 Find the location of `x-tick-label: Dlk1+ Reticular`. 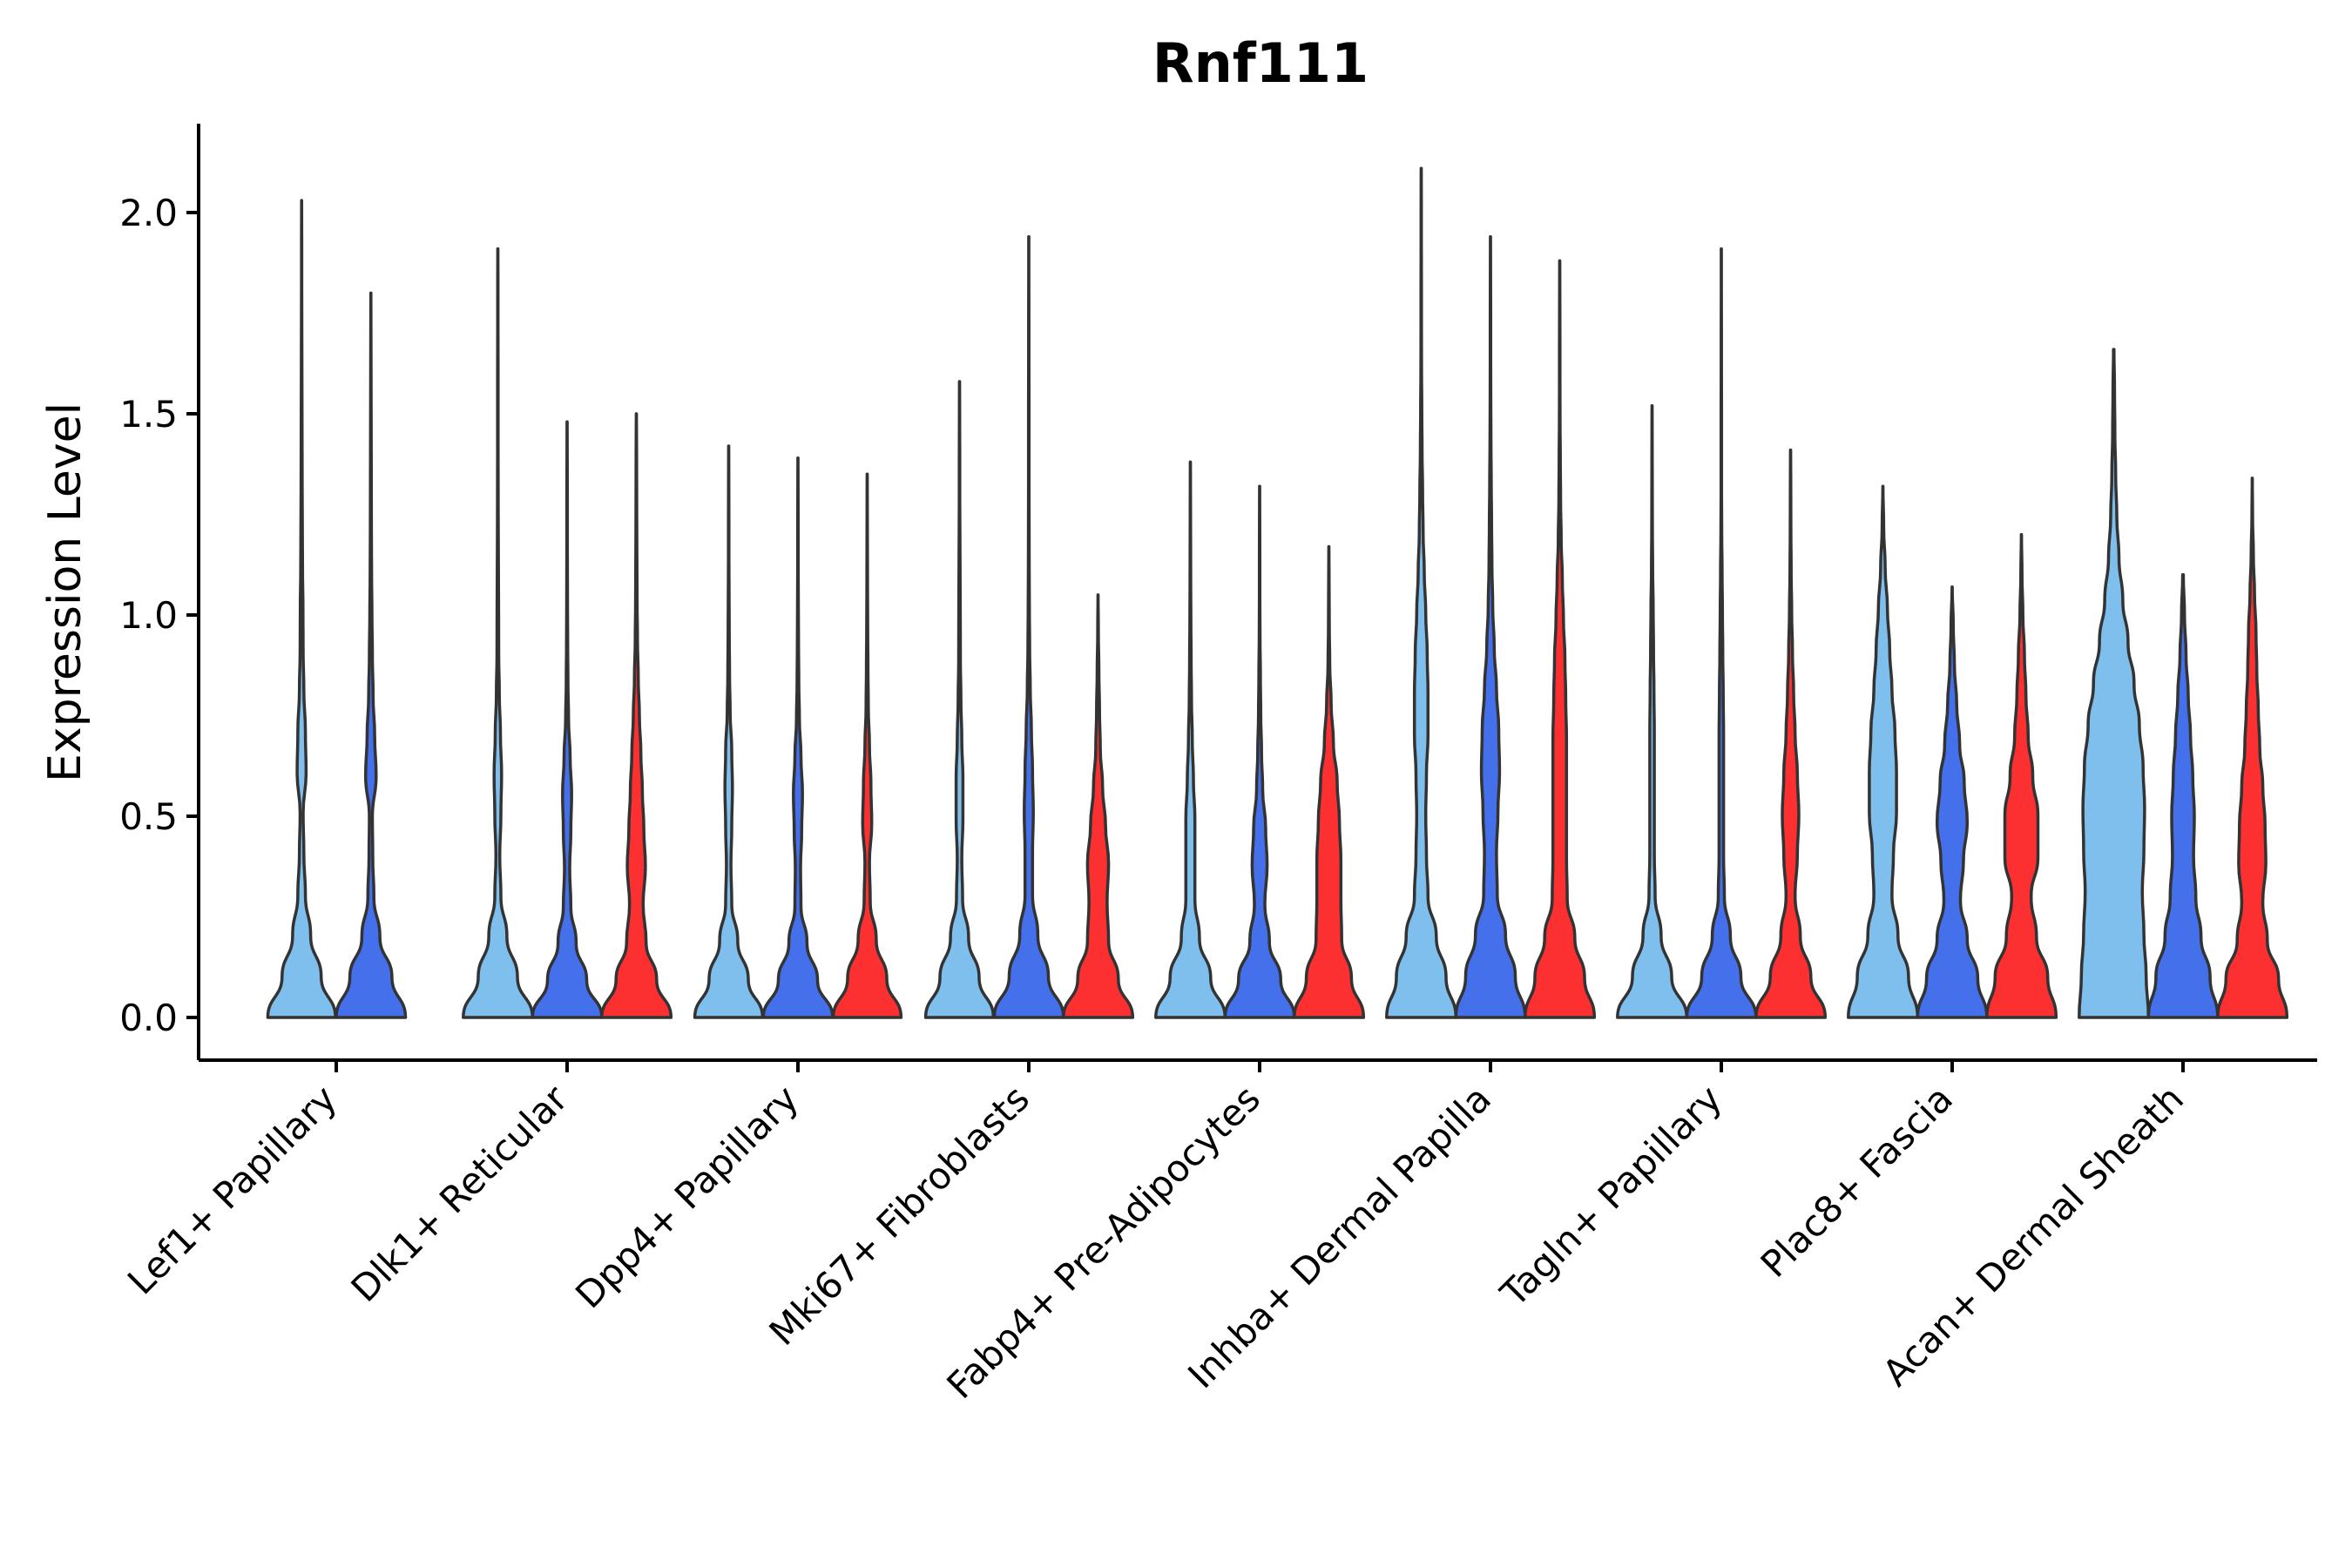

x-tick-label: Dlk1+ Reticular is located at coordinates (460, 1193).